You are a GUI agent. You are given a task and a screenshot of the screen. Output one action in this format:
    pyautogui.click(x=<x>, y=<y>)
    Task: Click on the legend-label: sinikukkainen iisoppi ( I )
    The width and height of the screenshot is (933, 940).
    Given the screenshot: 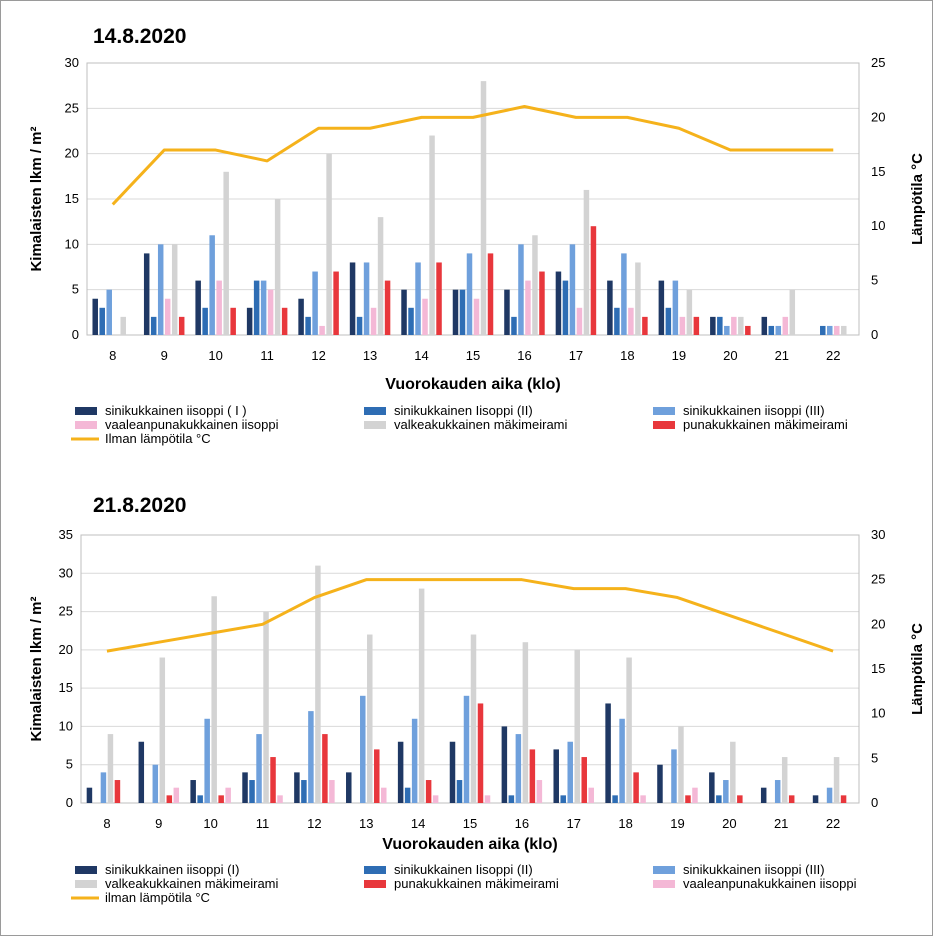 What is the action you would take?
    pyautogui.click(x=176, y=410)
    